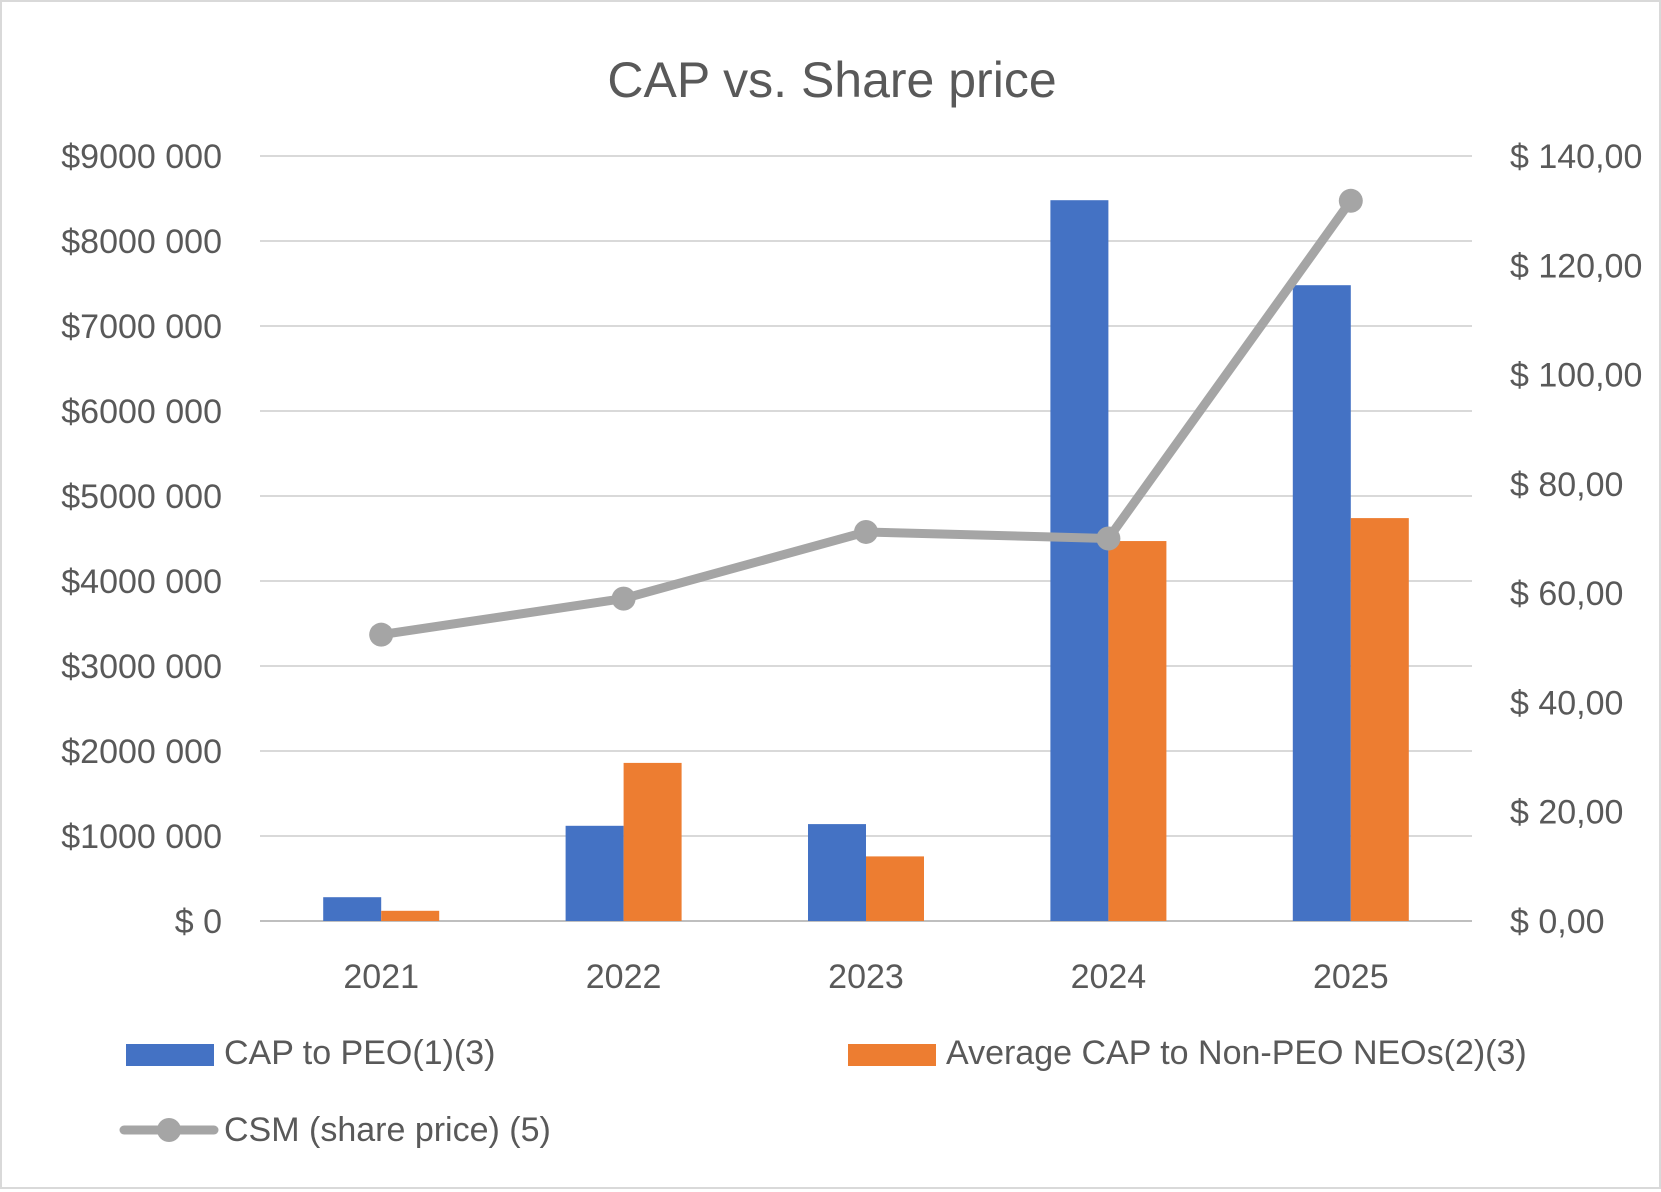  I want to click on legend-swatch-cap-non-peo, so click(892, 1055).